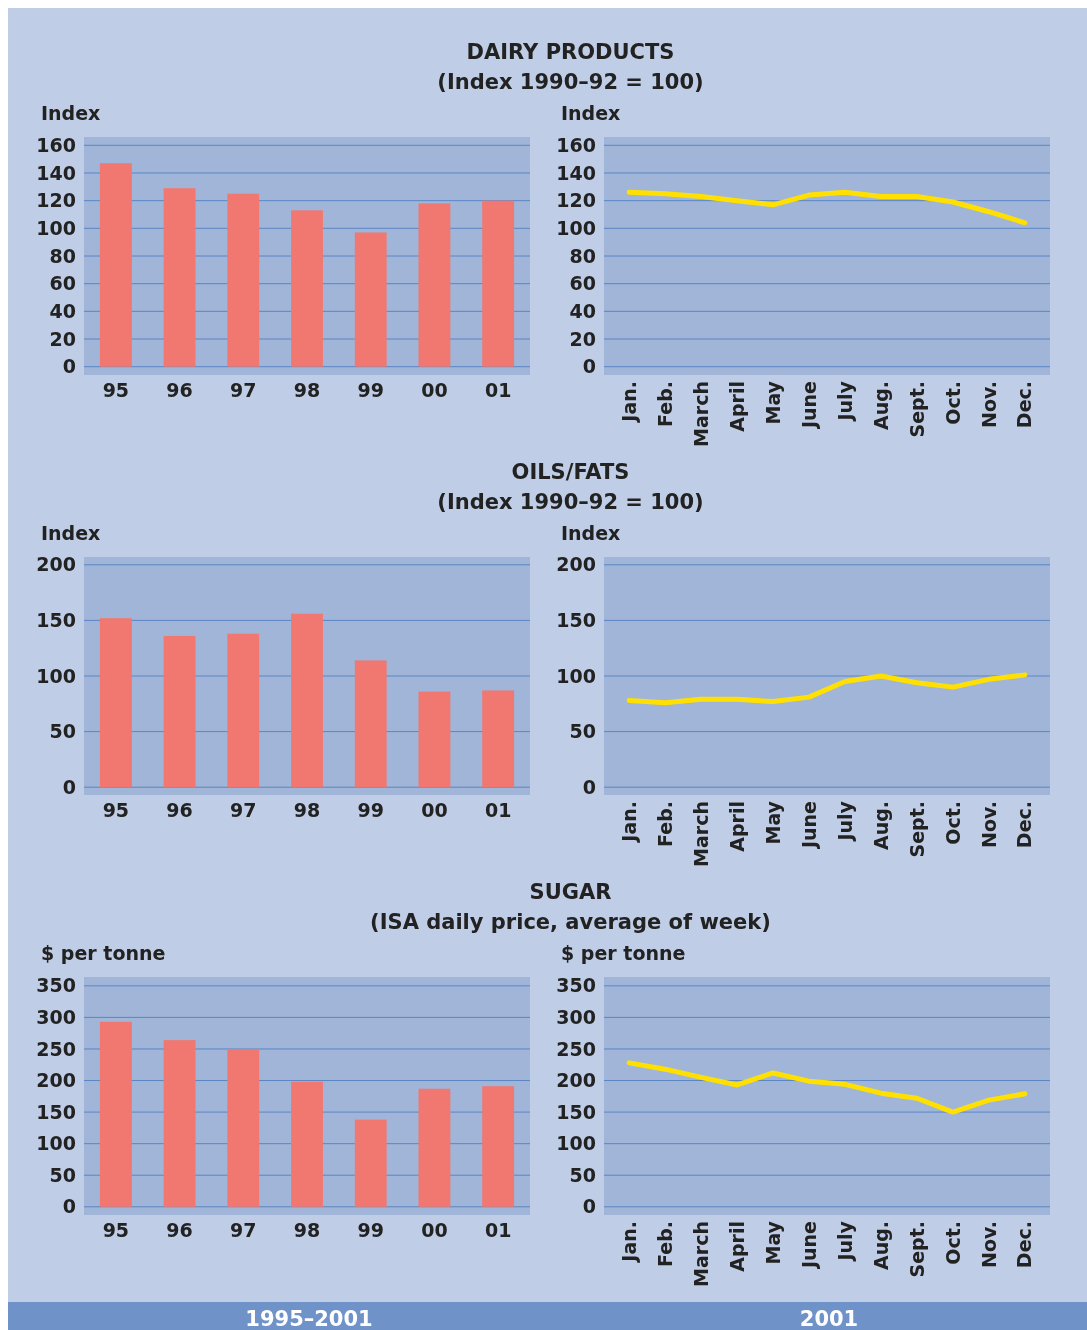 This screenshot has width=1087, height=1330. Describe the element at coordinates (570, 52) in the screenshot. I see `chart-title: DAIRY PRODUCTS` at that location.